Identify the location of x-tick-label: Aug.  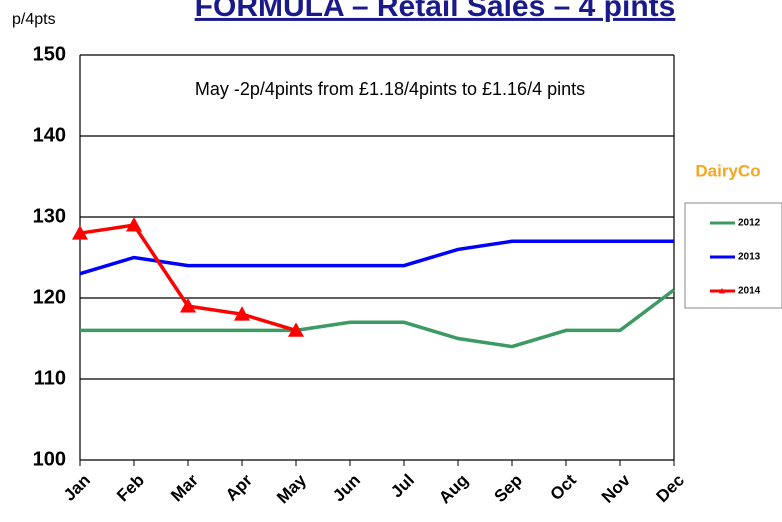
(453, 489).